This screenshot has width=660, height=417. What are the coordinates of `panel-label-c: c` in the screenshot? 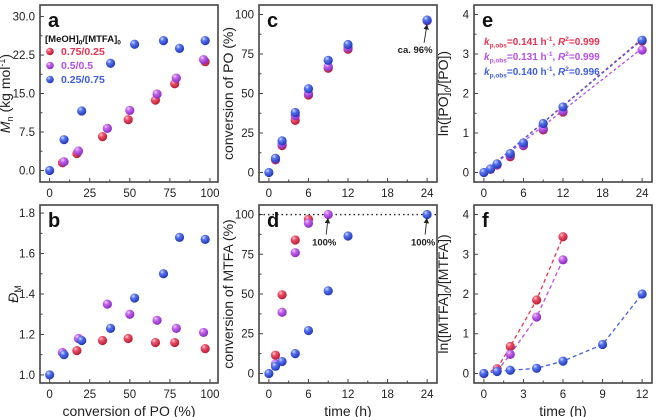 It's located at (272, 21).